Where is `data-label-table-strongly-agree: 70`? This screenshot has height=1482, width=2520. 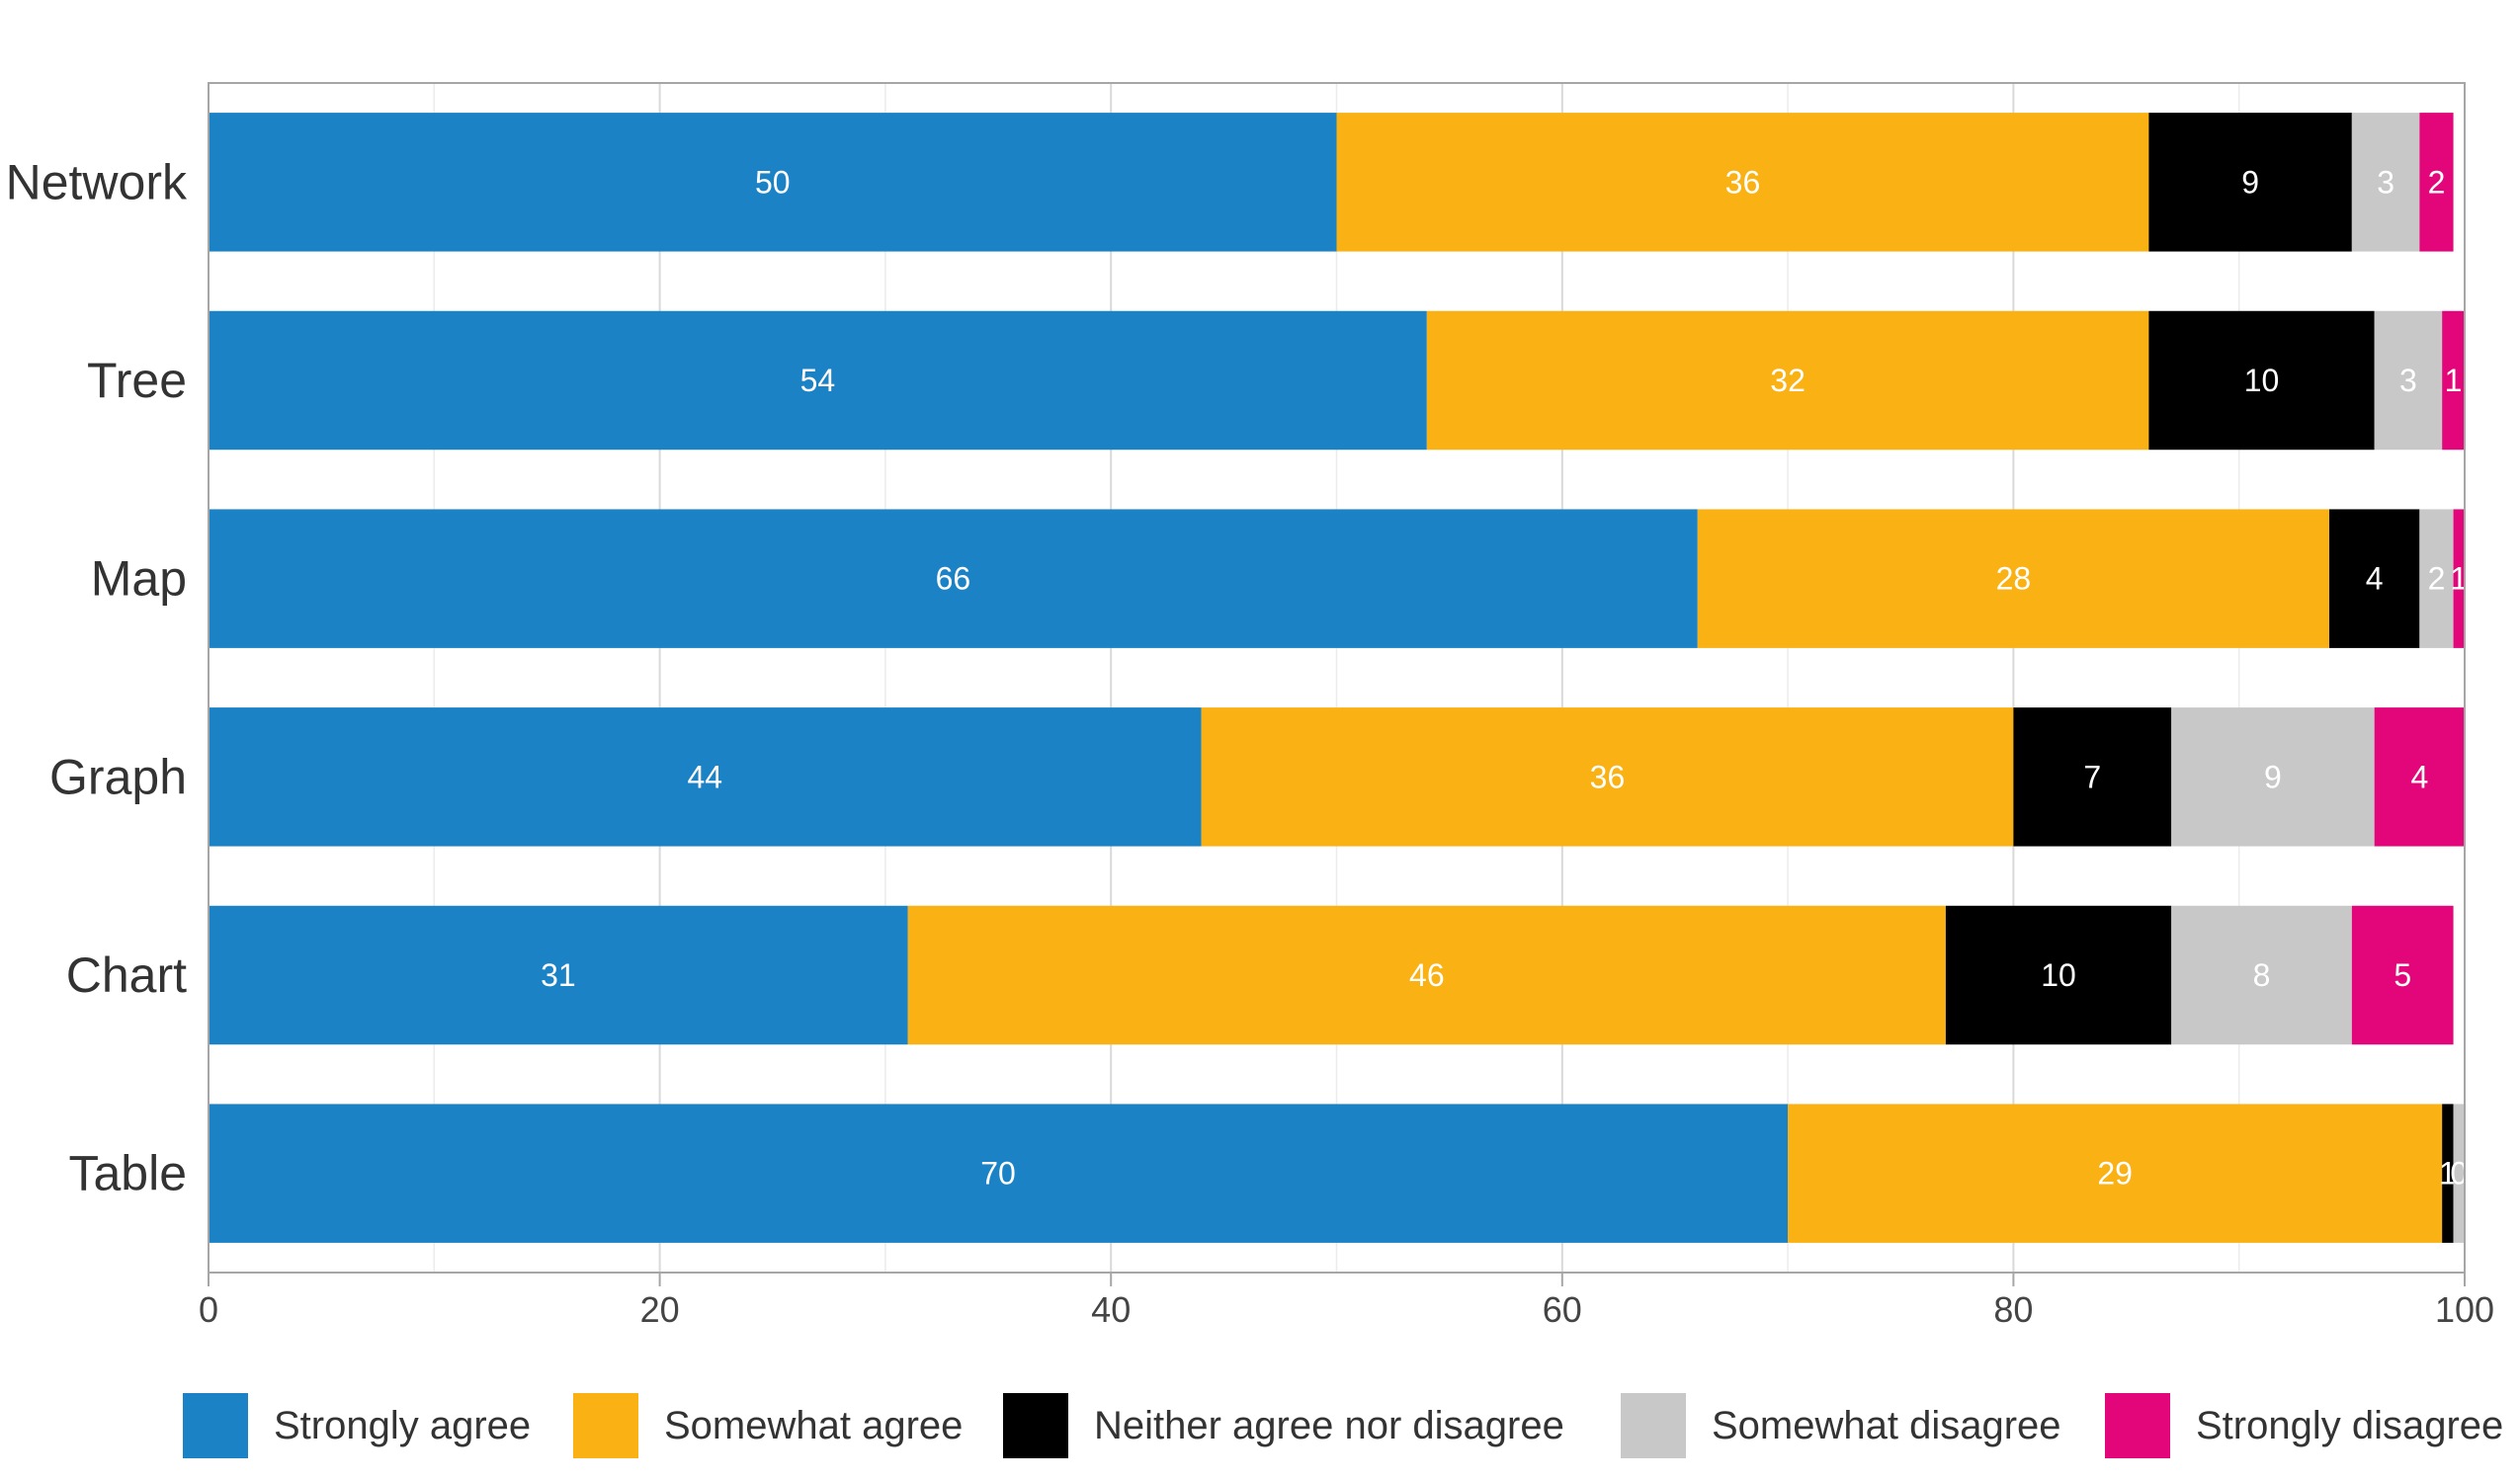
data-label-table-strongly-agree: 70 is located at coordinates (998, 1174).